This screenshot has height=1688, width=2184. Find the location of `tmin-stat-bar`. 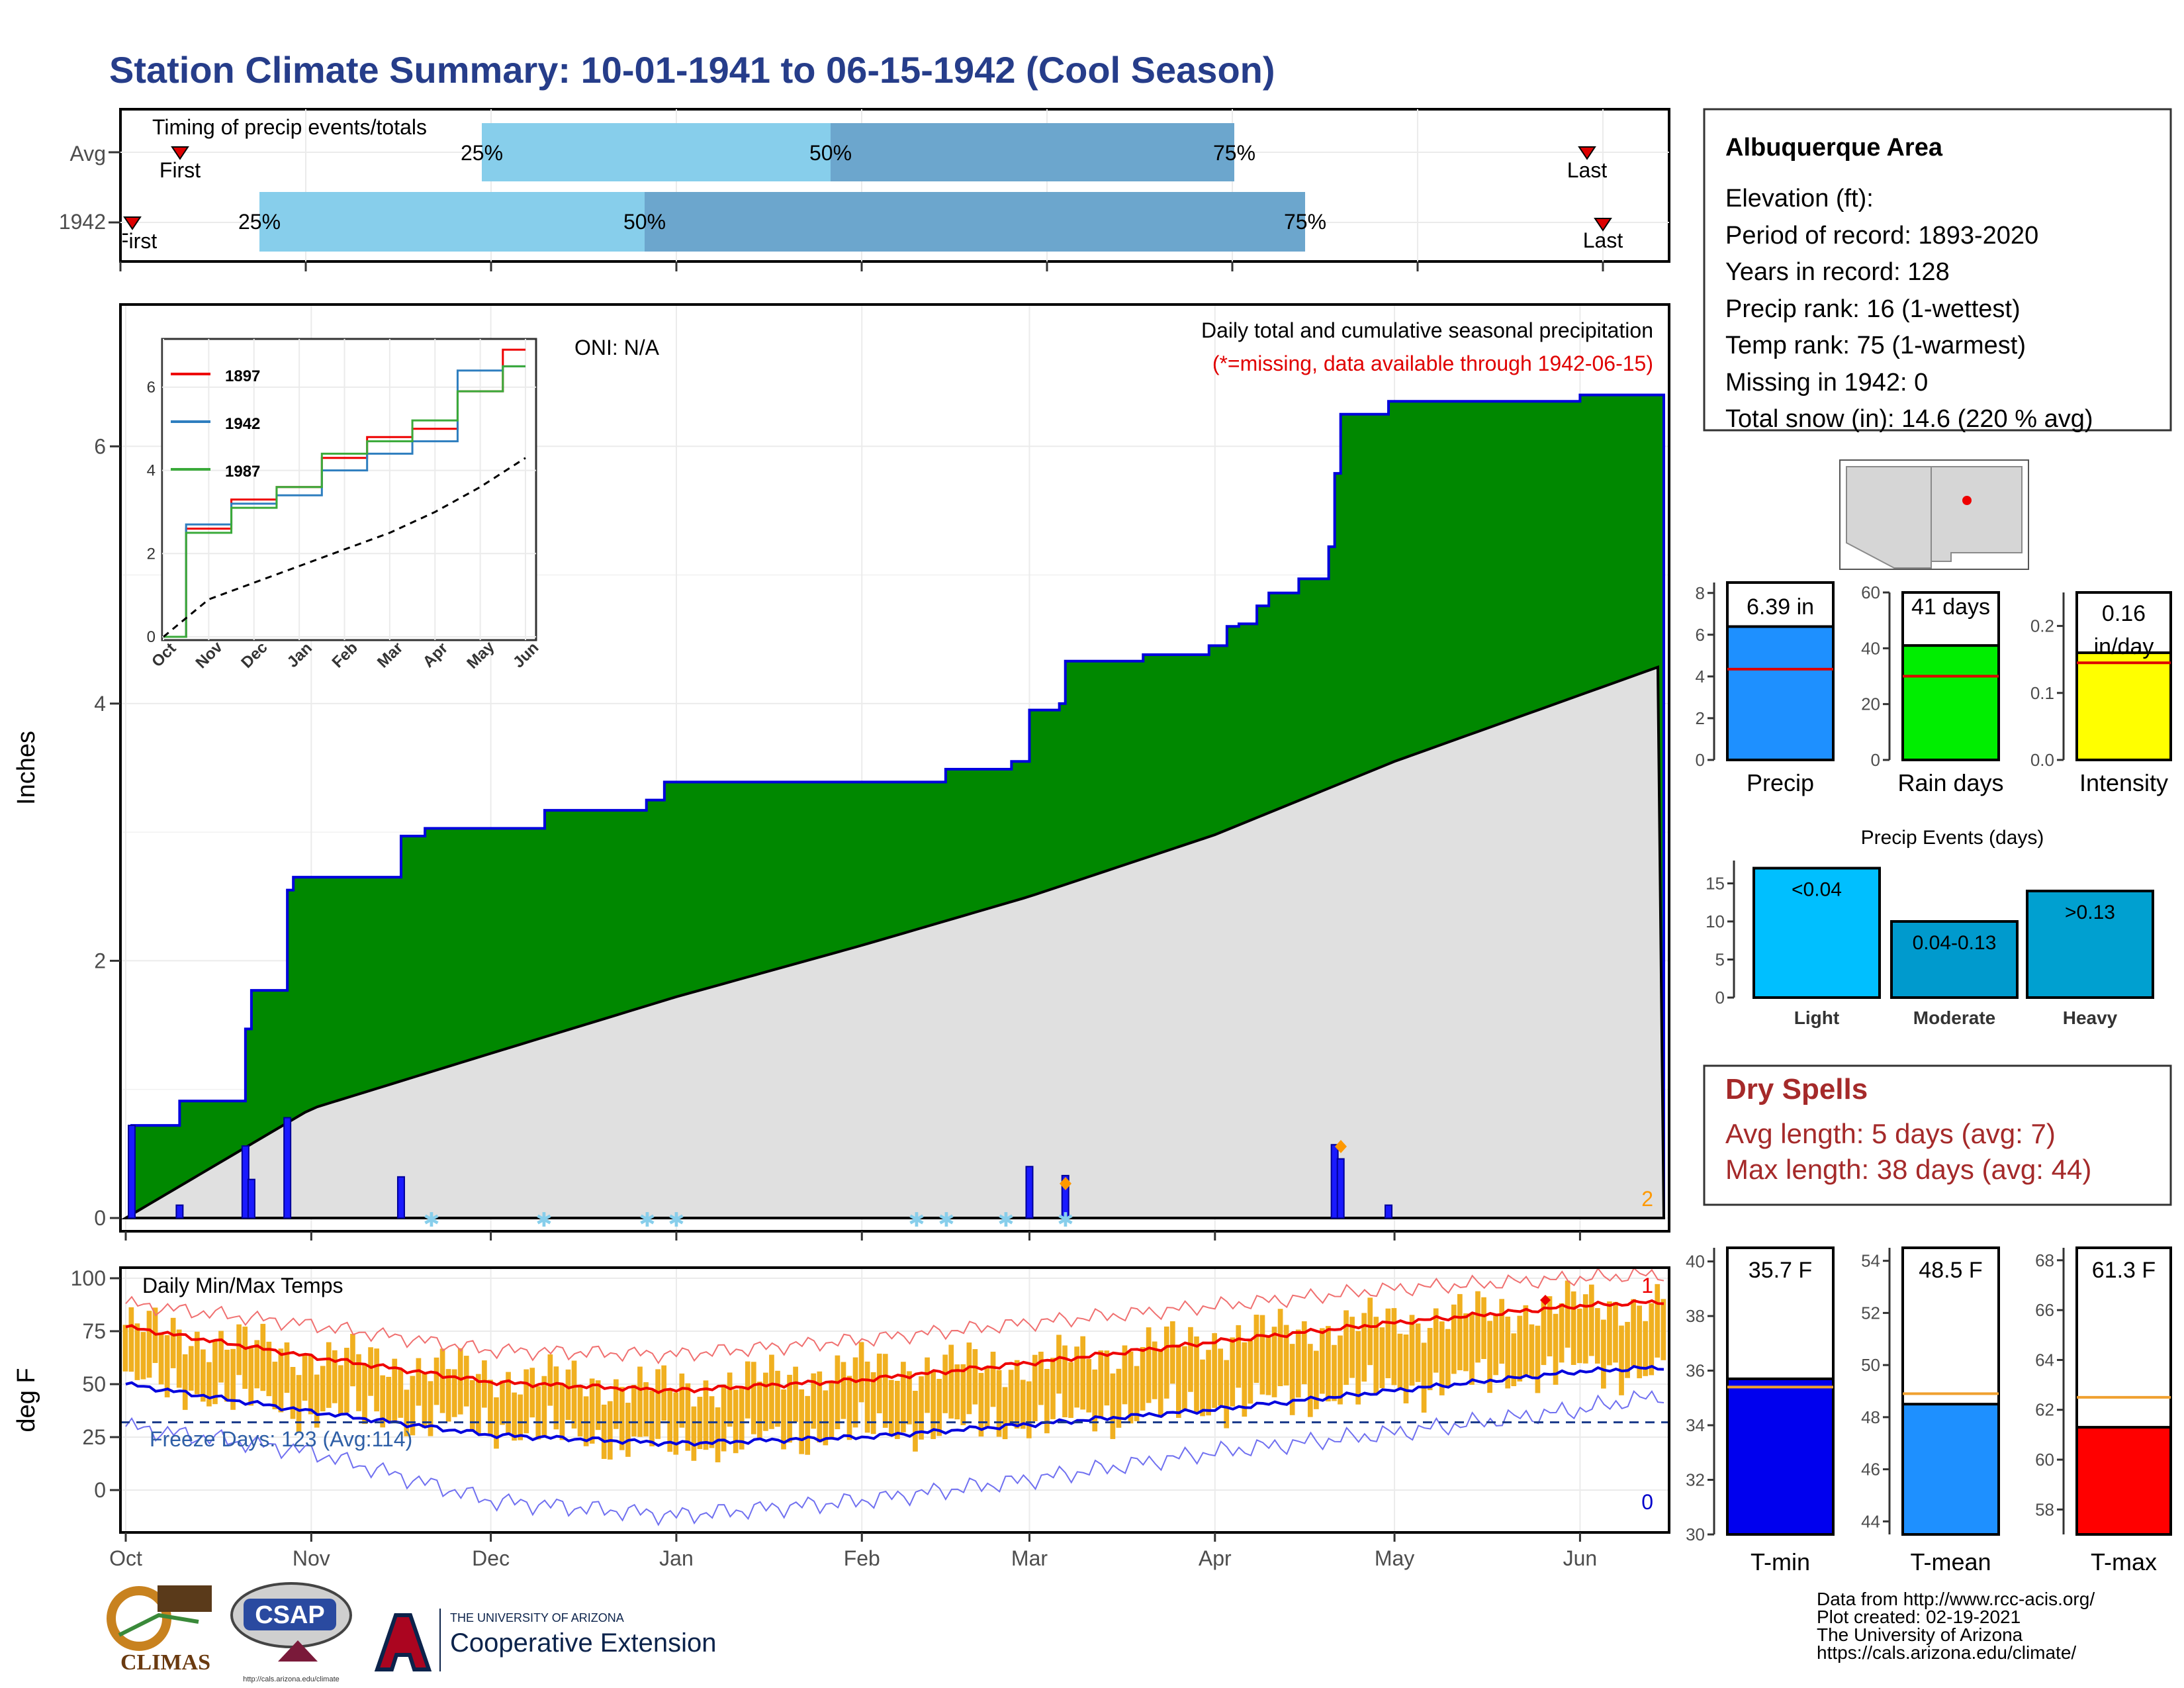

tmin-stat-bar is located at coordinates (1780, 1456).